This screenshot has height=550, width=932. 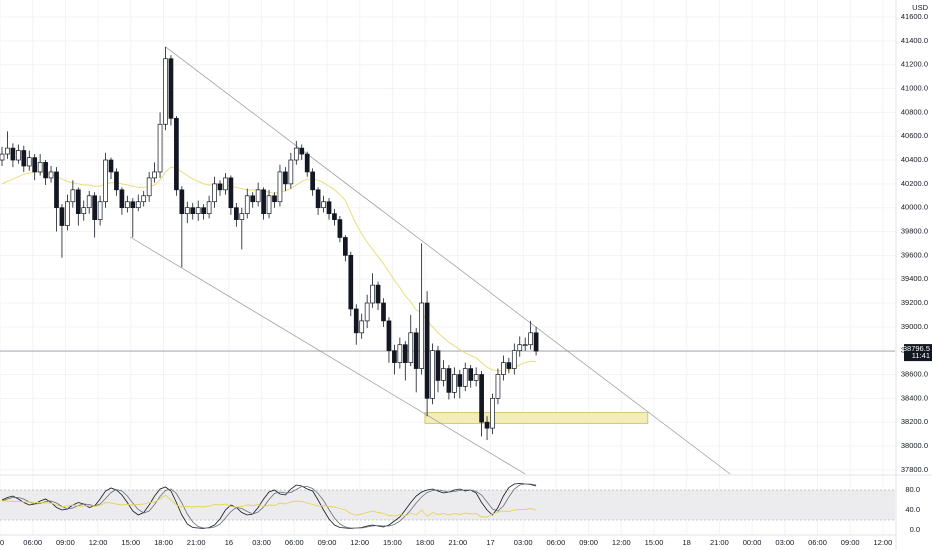 I want to click on y-tick-label: 41000.0, so click(x=914, y=88).